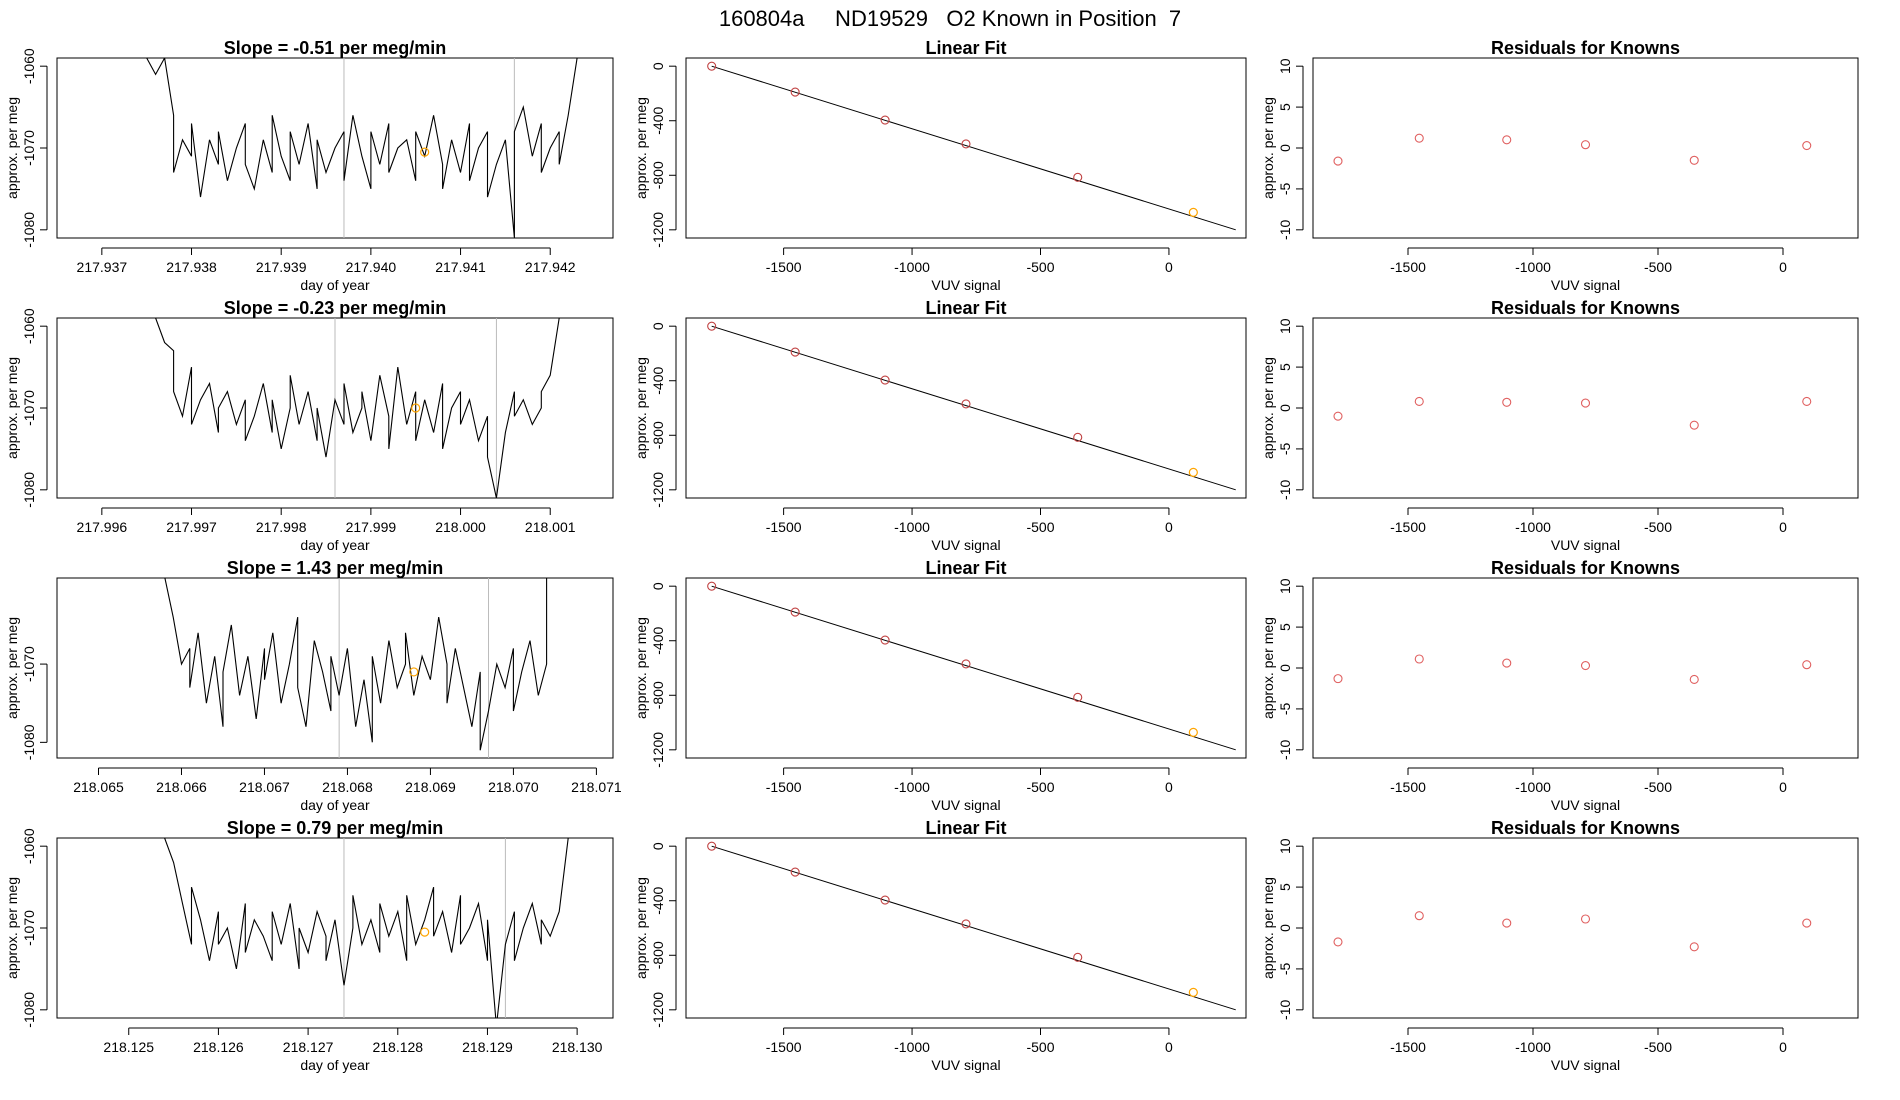 The image size is (1900, 1100). Describe the element at coordinates (98, 787) in the screenshot. I see `x-tick-label: 218.065` at that location.